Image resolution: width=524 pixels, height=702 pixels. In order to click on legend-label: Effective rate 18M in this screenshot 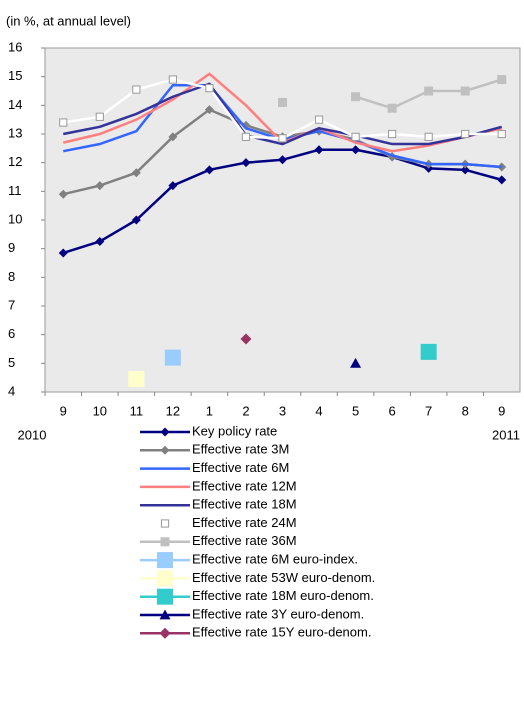, I will do `click(244, 504)`.